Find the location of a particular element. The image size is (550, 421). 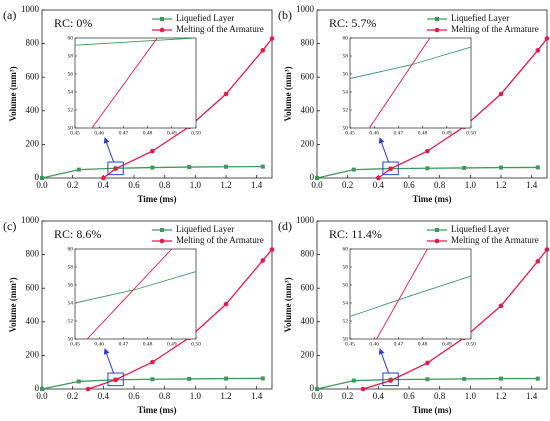

zoom-box is located at coordinates (115, 379).